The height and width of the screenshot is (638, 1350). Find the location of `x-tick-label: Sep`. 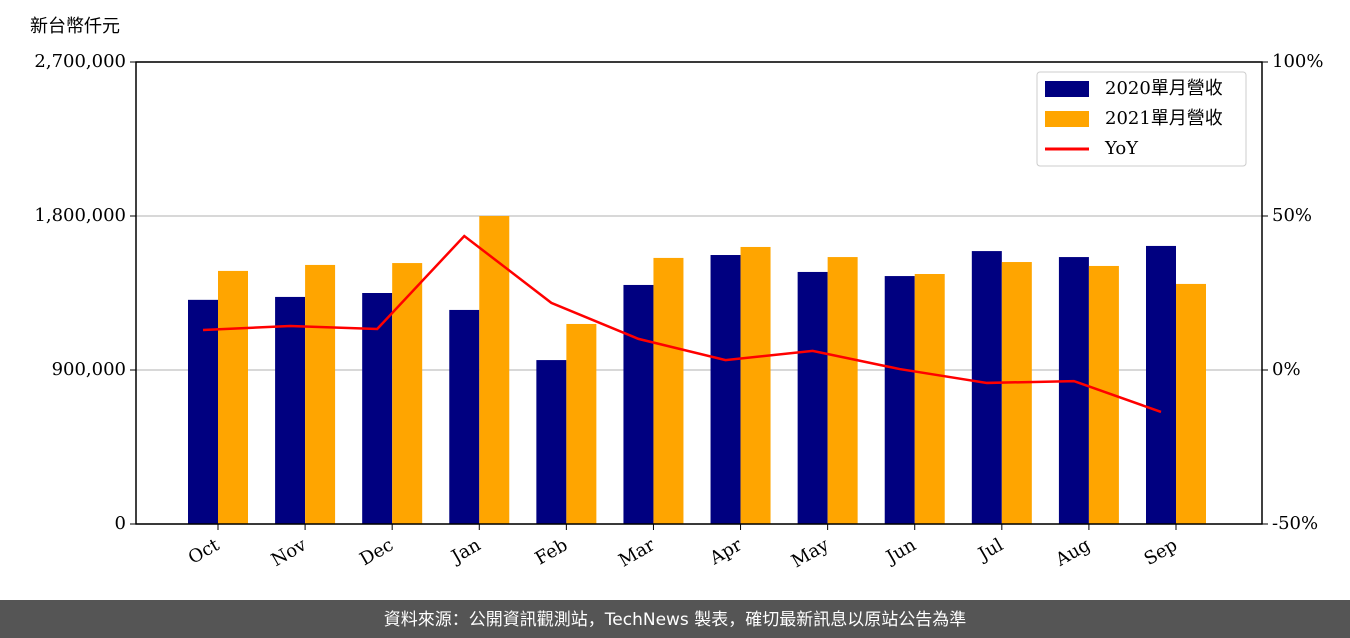

x-tick-label: Sep is located at coordinates (1161, 551).